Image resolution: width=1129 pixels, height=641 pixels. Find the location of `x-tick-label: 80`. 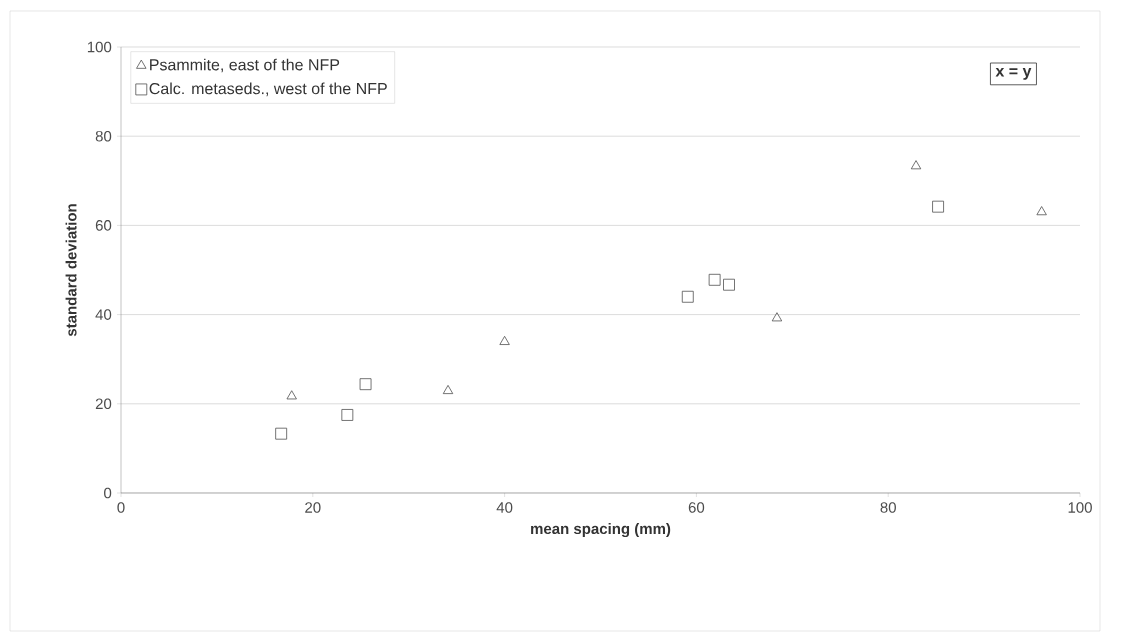

x-tick-label: 80 is located at coordinates (888, 507).